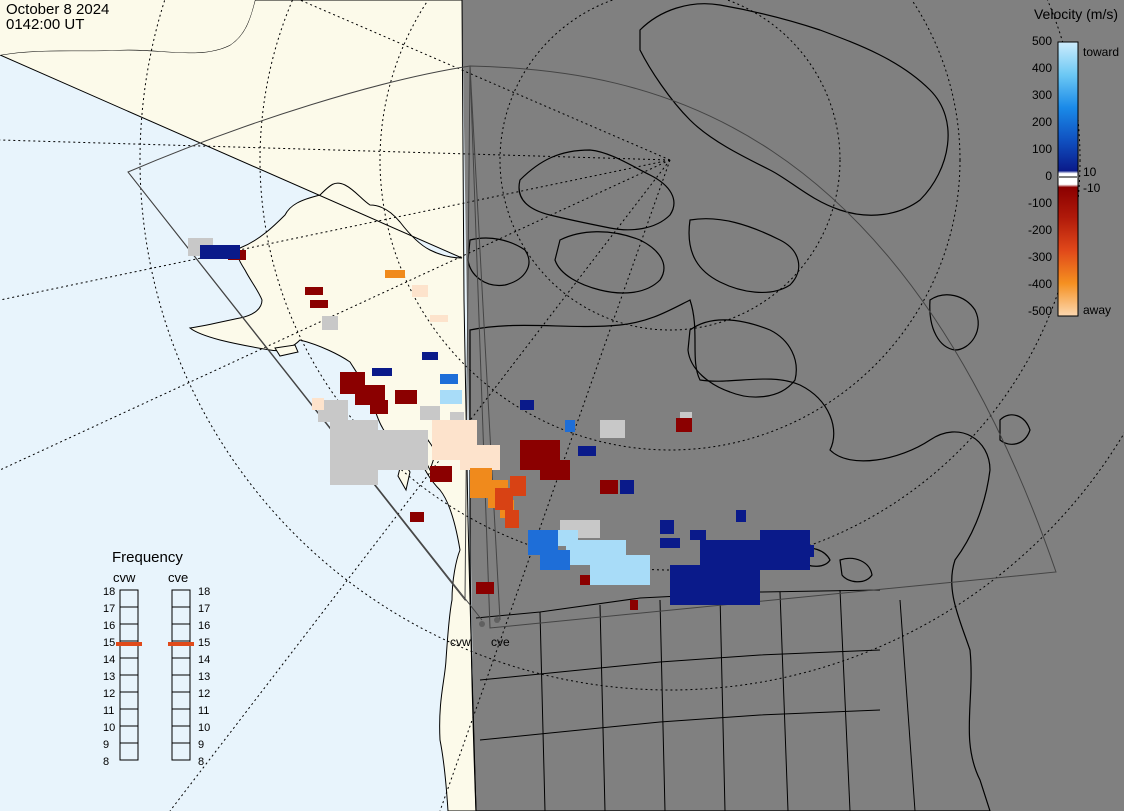 This screenshot has height=811, width=1124. I want to click on colorbar-tick-label: -100, so click(1039, 203).